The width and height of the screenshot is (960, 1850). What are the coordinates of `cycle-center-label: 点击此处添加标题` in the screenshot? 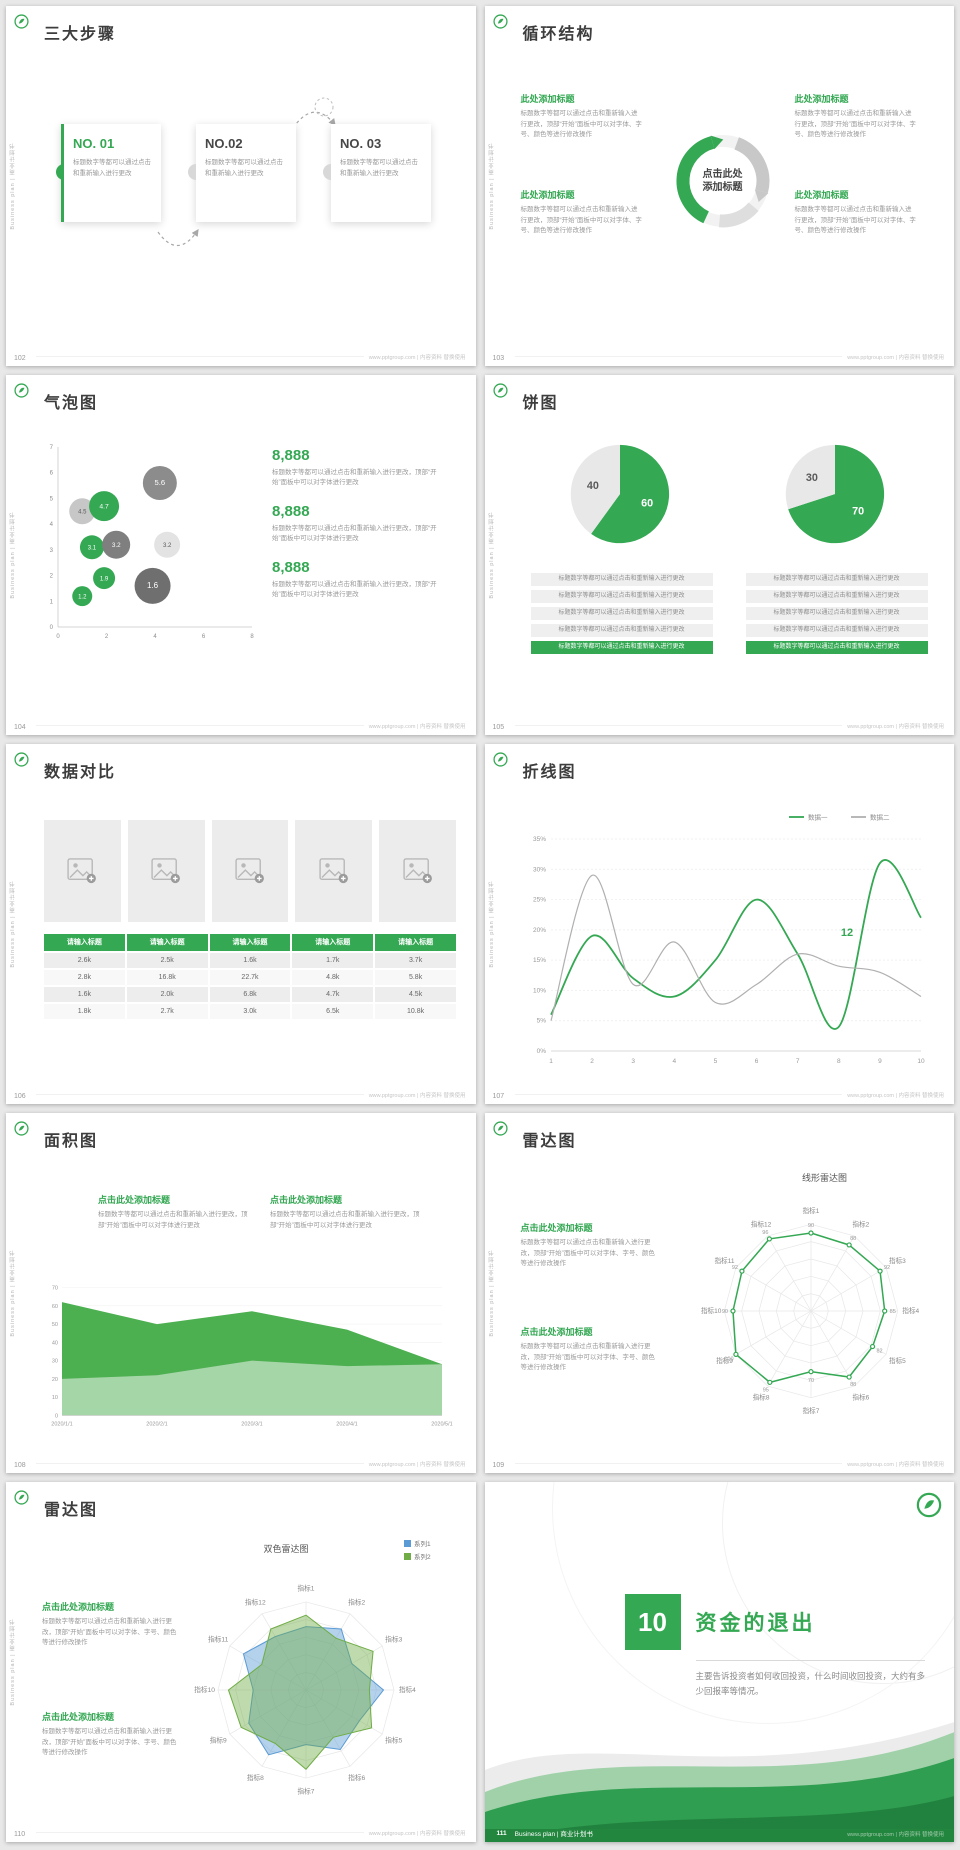 It's located at (722, 181).